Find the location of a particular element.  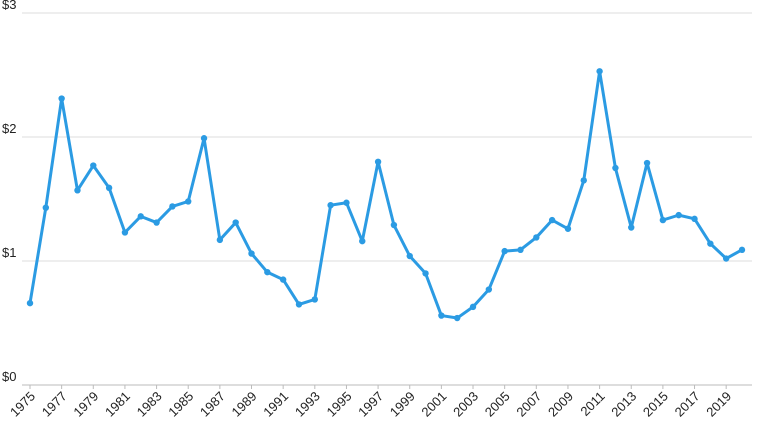

x-tick-label: 2011 is located at coordinates (592, 404).